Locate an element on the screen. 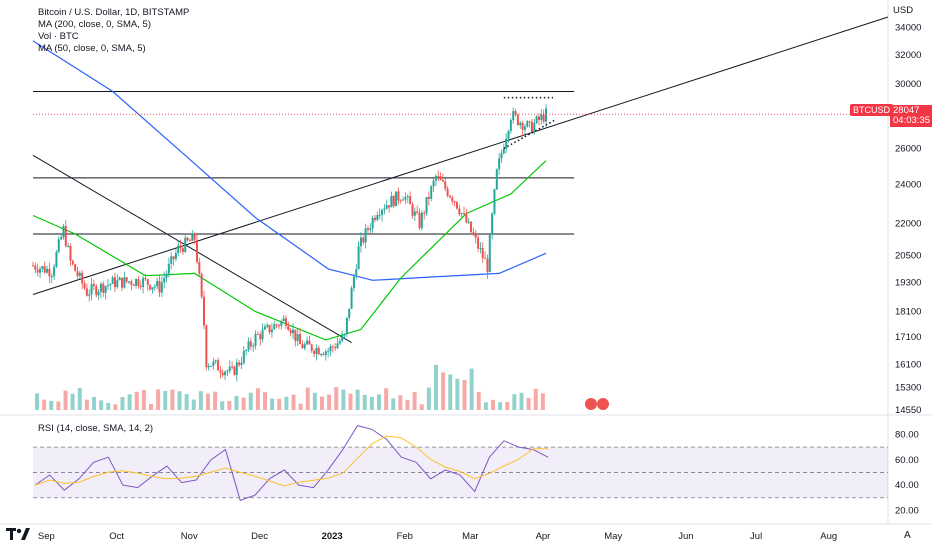 The width and height of the screenshot is (932, 550). price-axis-tick: 19300 is located at coordinates (908, 283).